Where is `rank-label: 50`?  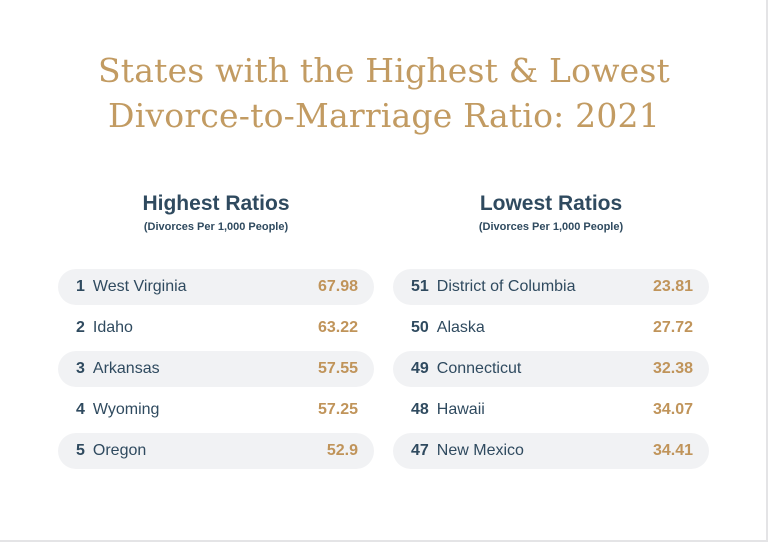 rank-label: 50 is located at coordinates (420, 327).